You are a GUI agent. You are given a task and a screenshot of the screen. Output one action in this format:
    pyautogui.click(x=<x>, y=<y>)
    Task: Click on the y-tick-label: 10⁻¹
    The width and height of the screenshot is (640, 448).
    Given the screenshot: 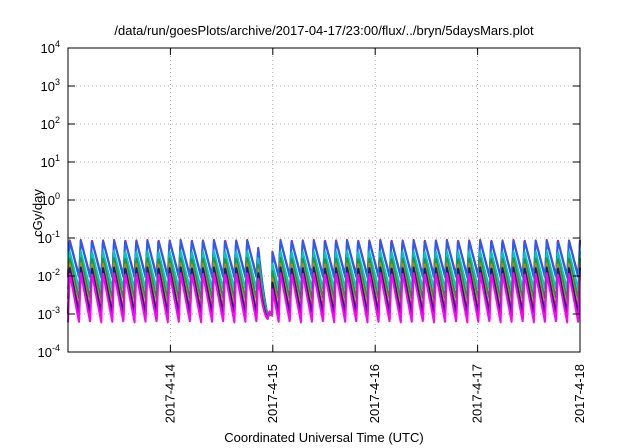 What is the action you would take?
    pyautogui.click(x=49, y=237)
    